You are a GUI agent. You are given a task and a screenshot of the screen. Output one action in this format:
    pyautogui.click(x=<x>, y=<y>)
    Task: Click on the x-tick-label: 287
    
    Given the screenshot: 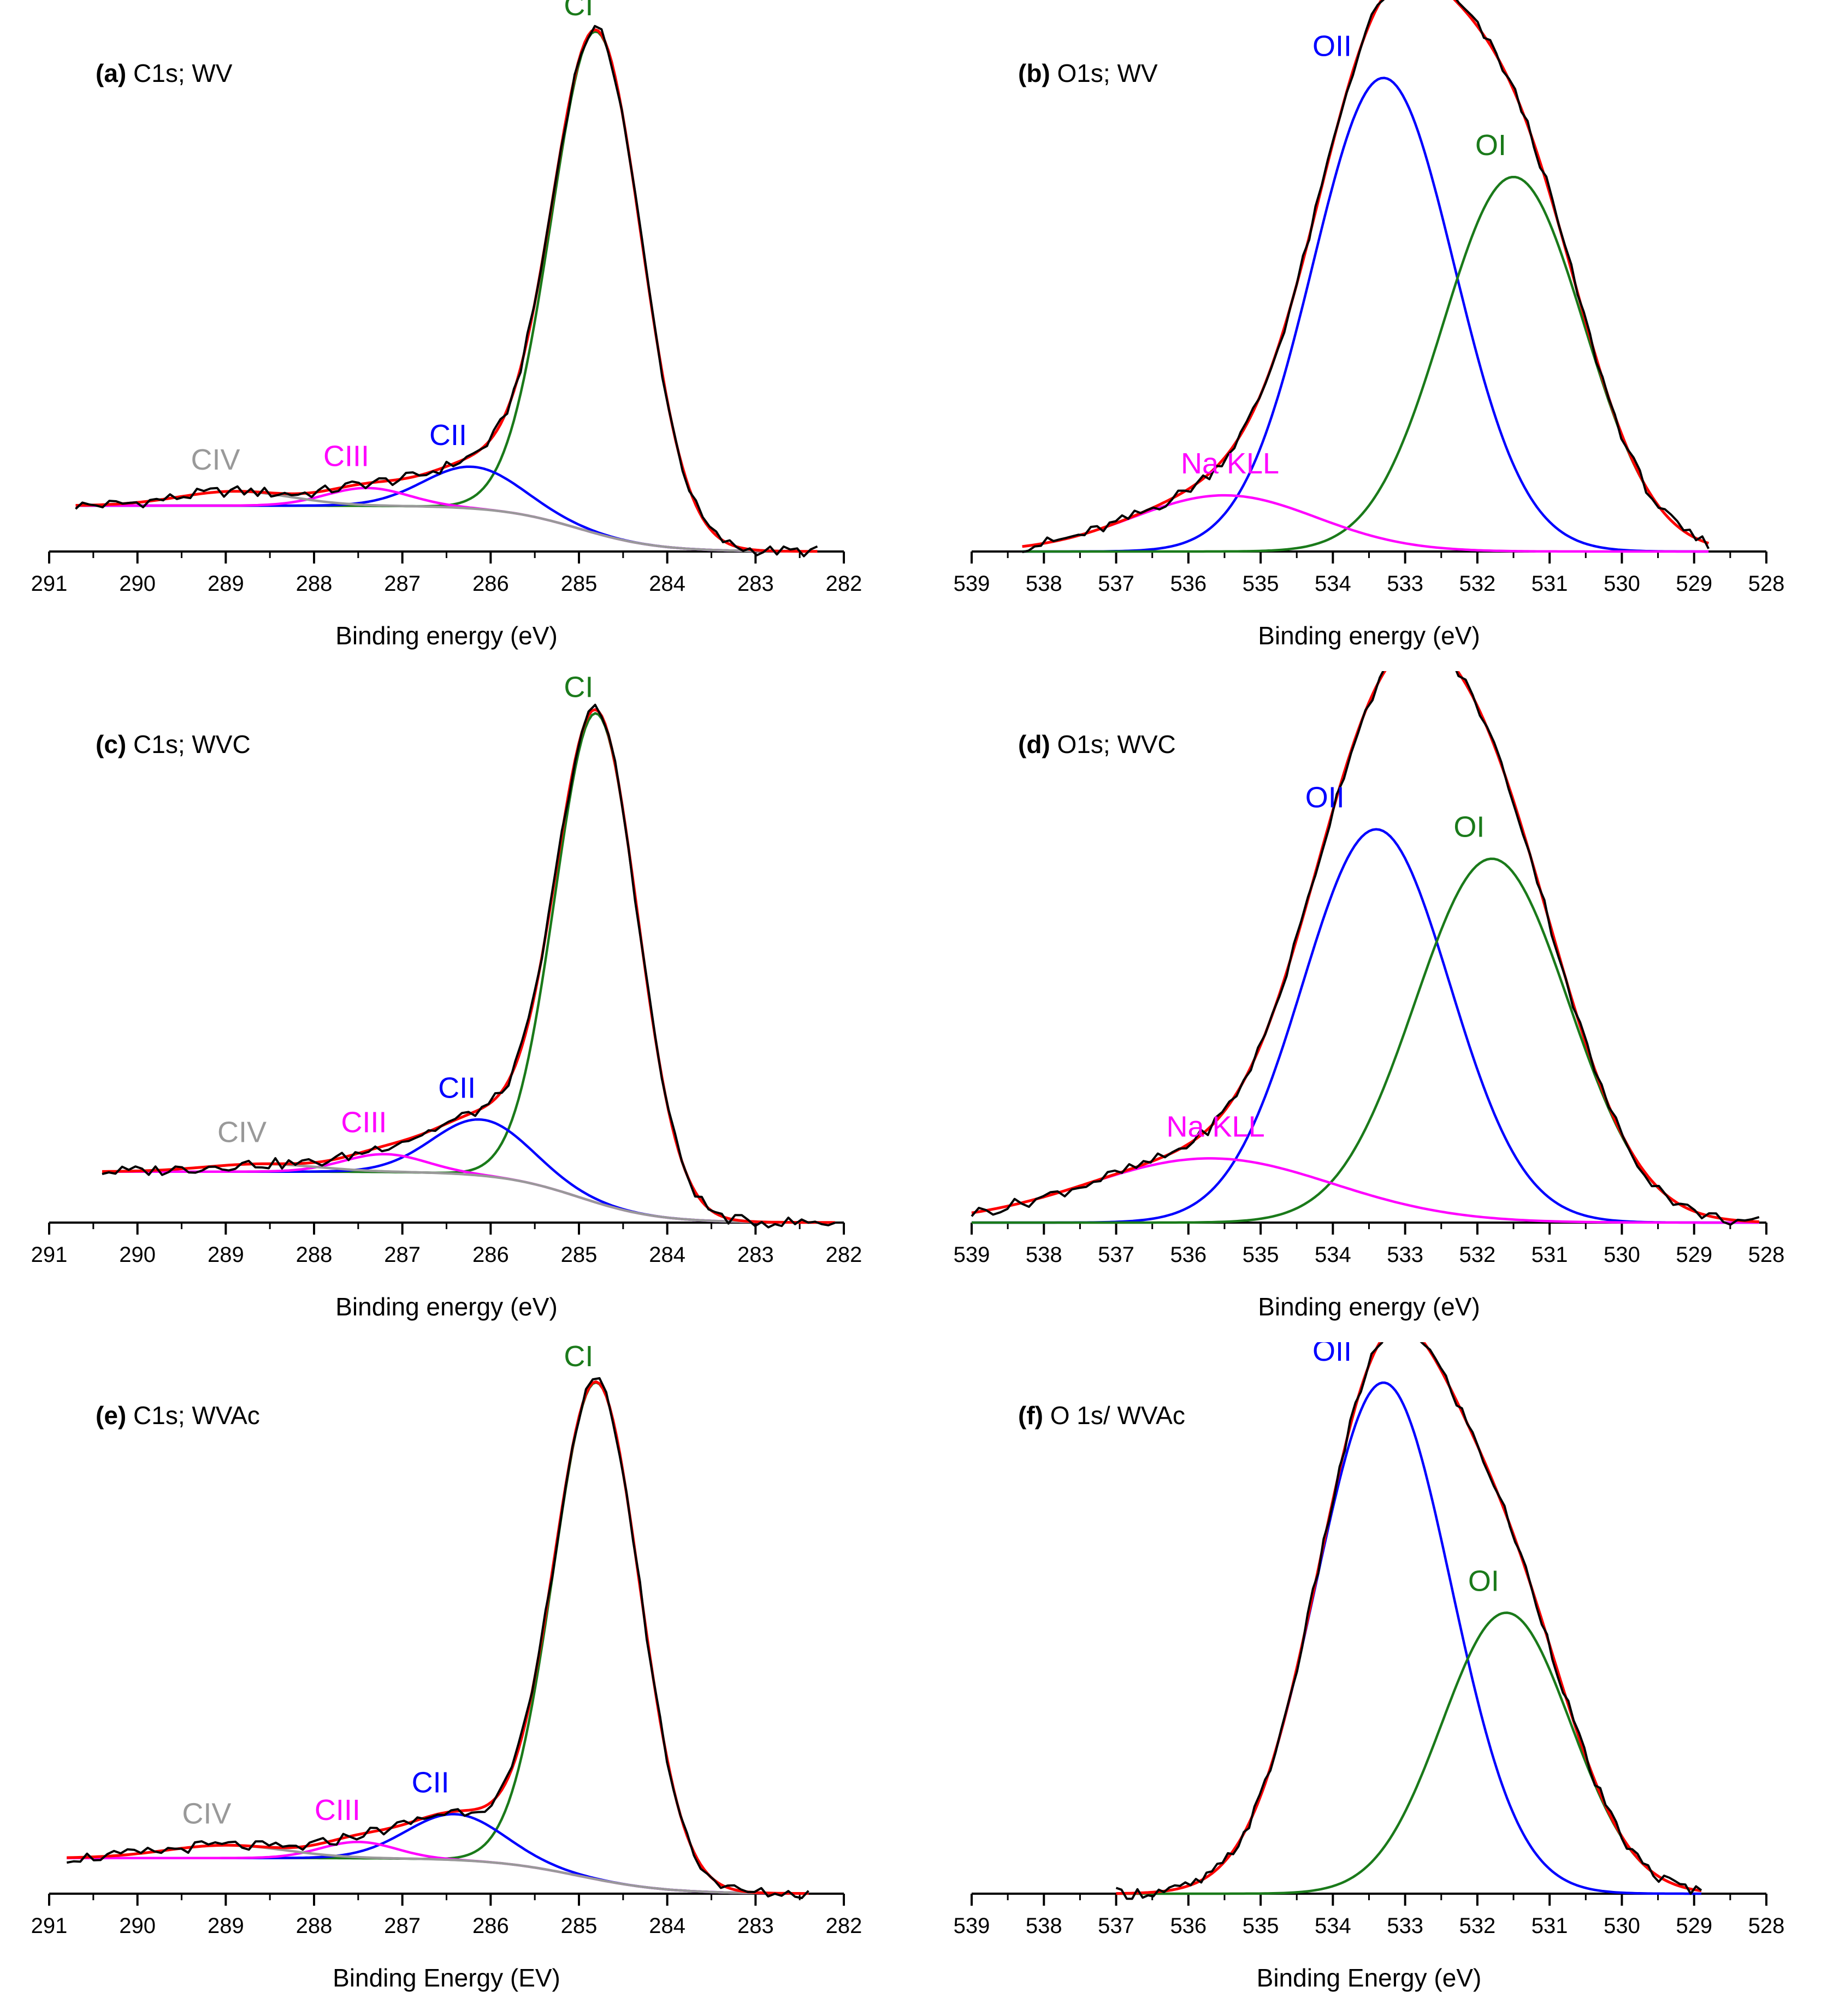 What is the action you would take?
    pyautogui.click(x=402, y=1926)
    